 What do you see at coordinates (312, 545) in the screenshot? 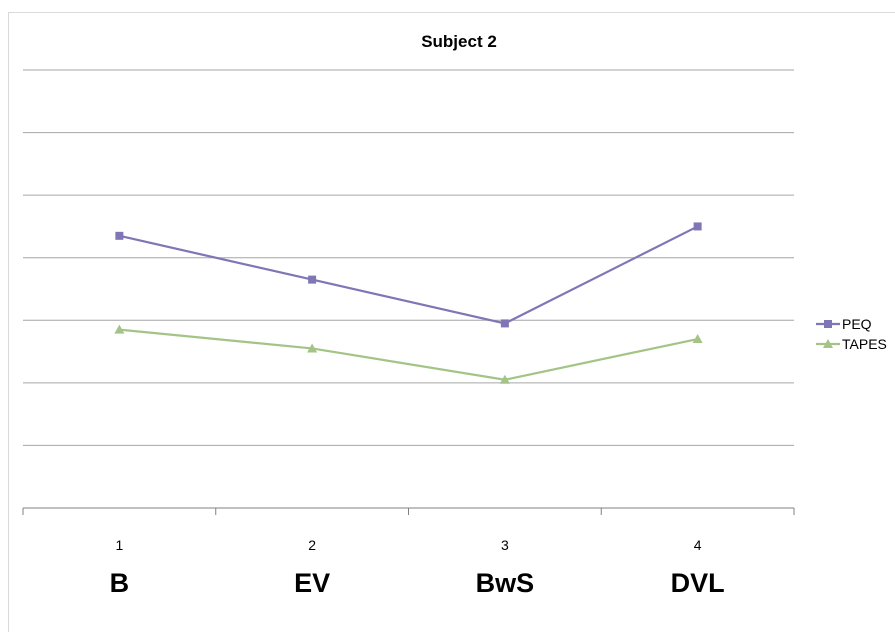
I see `x-tick-label: 2` at bounding box center [312, 545].